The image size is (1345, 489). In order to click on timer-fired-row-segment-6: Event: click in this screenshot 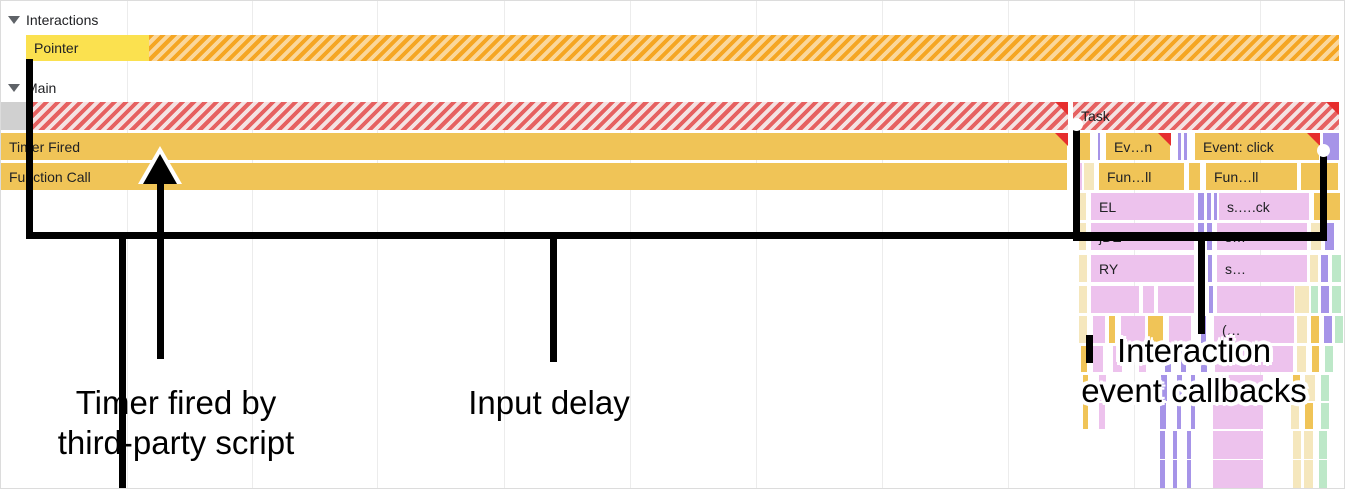, I will do `click(1257, 146)`.